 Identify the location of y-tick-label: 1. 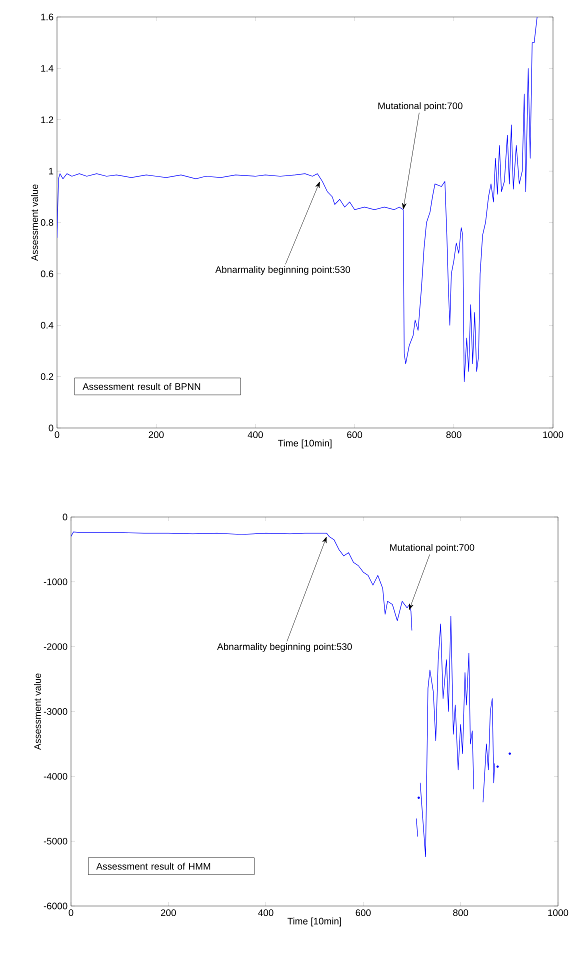
(51, 171).